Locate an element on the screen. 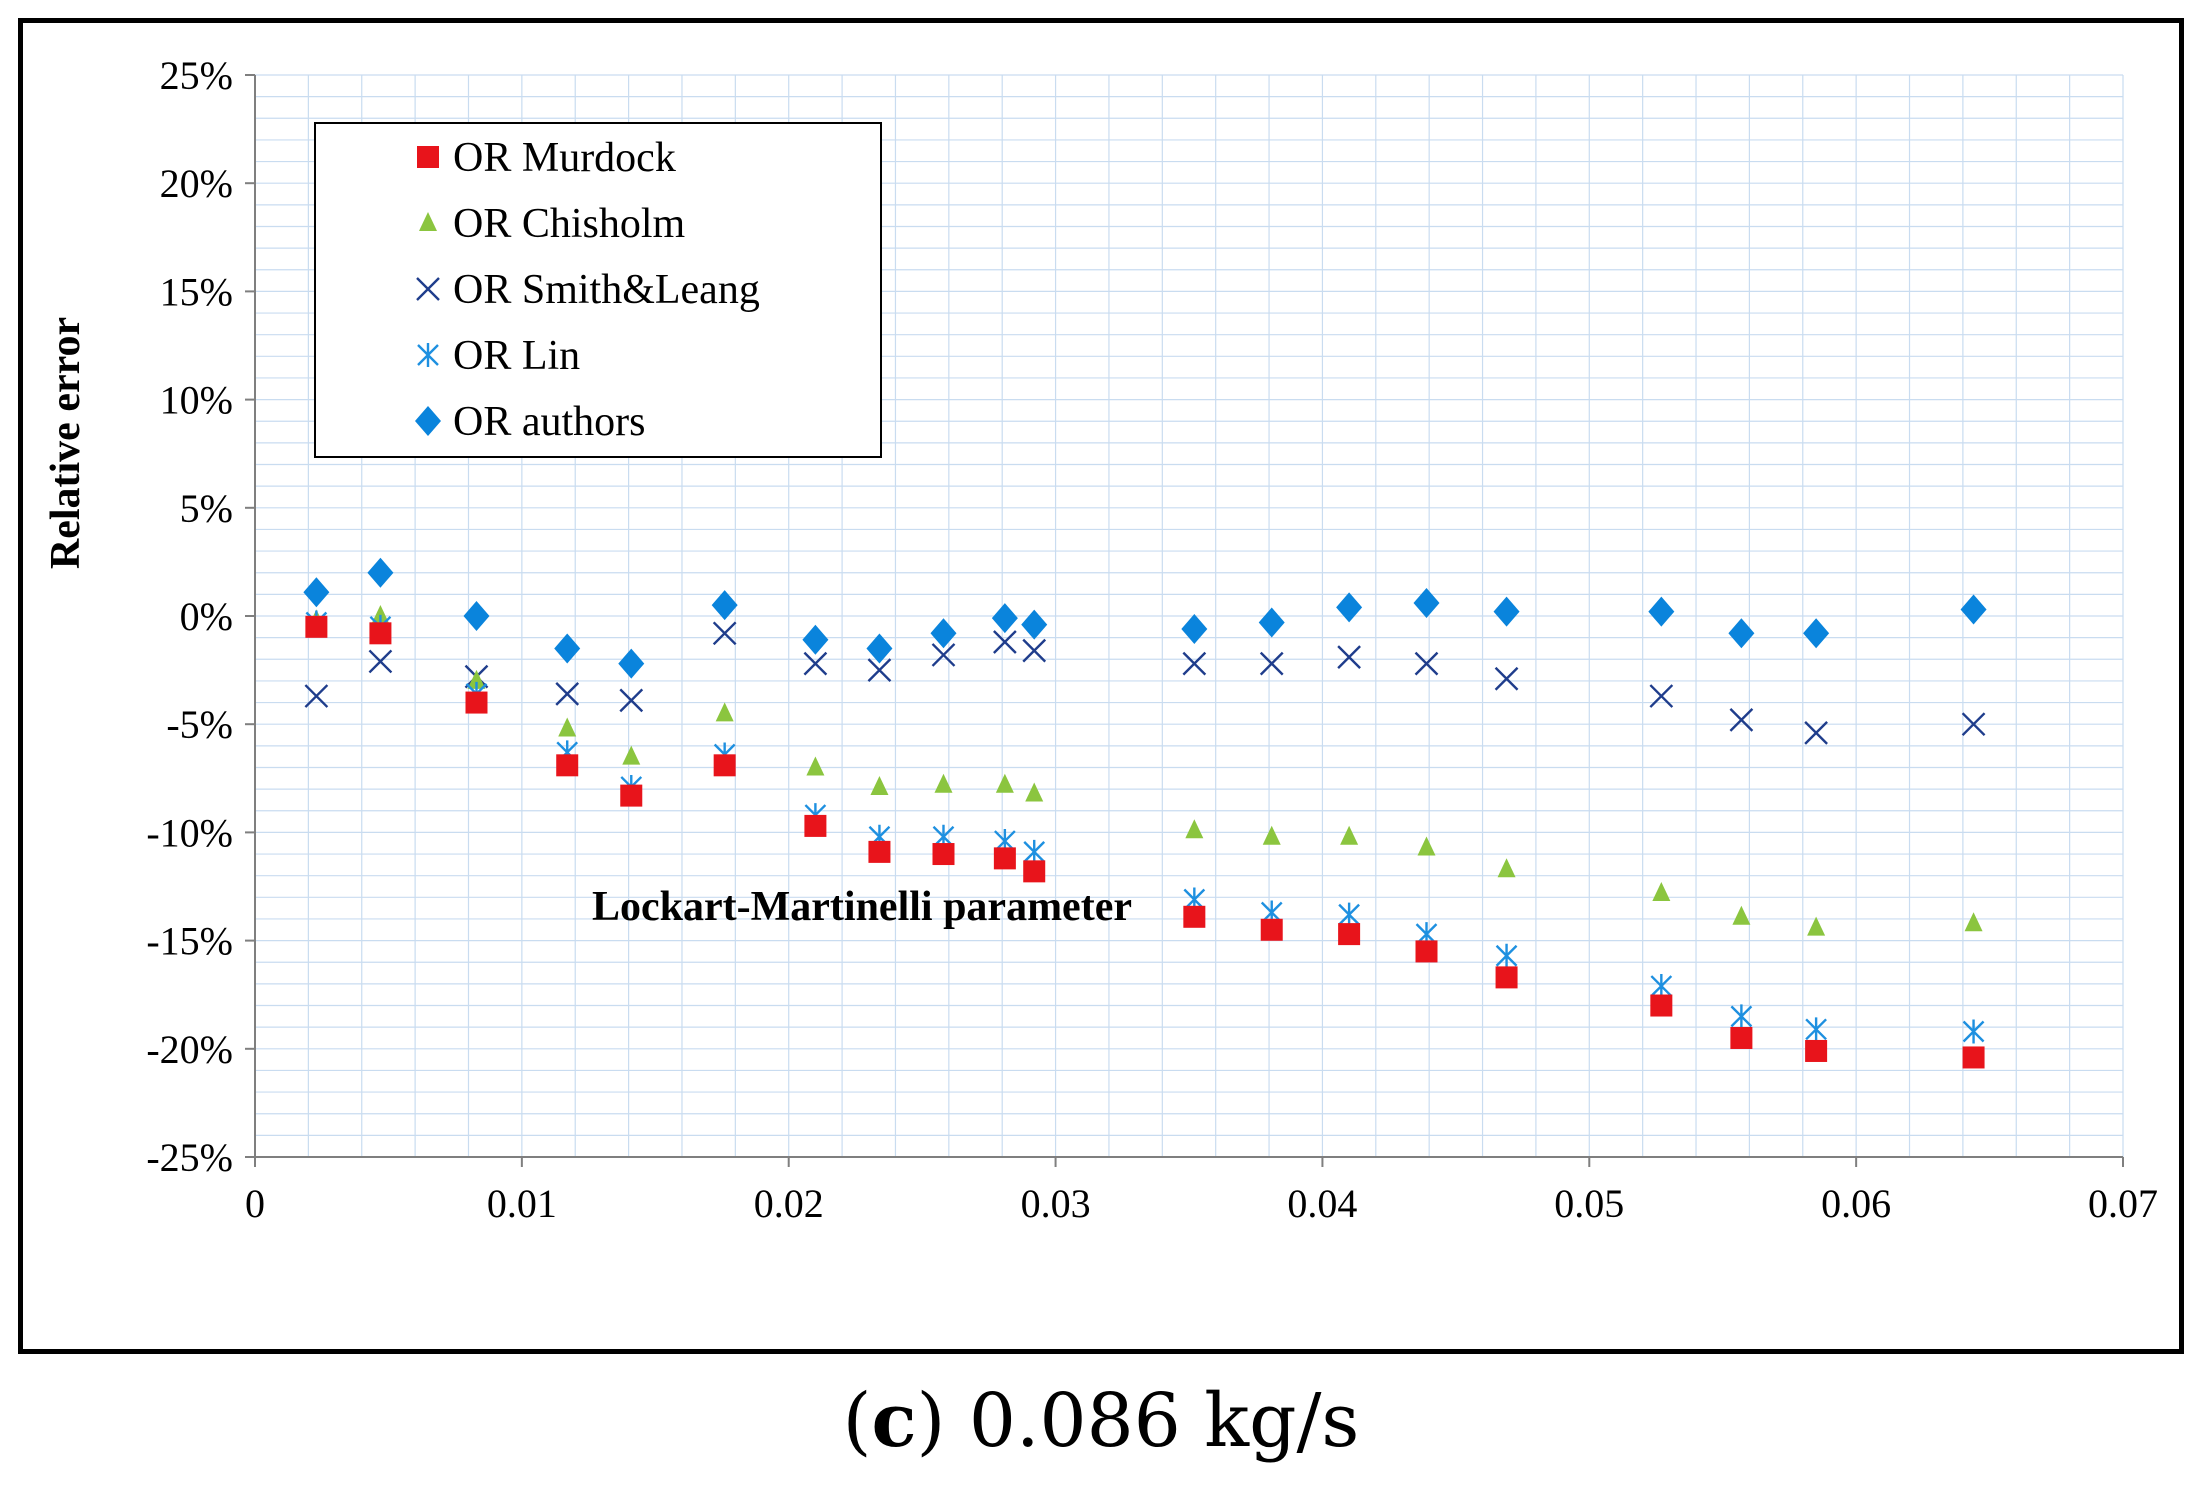 The height and width of the screenshot is (1492, 2202). y-tick-label: 15% is located at coordinates (196, 291).